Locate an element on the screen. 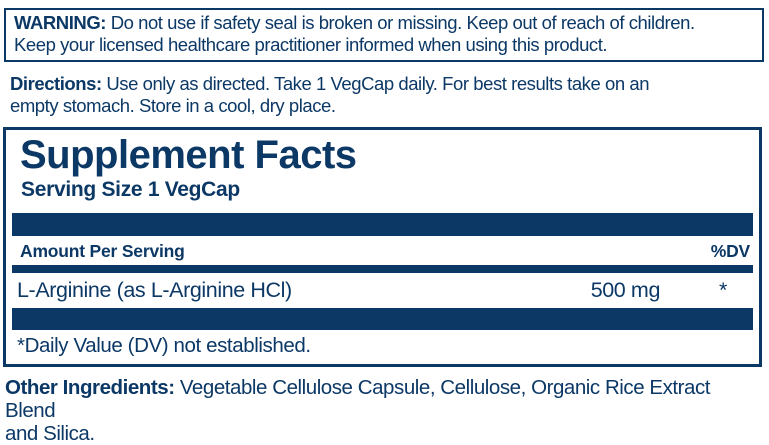 This screenshot has width=769, height=445. other-ingredients-line-2: and Silica. is located at coordinates (50, 433).